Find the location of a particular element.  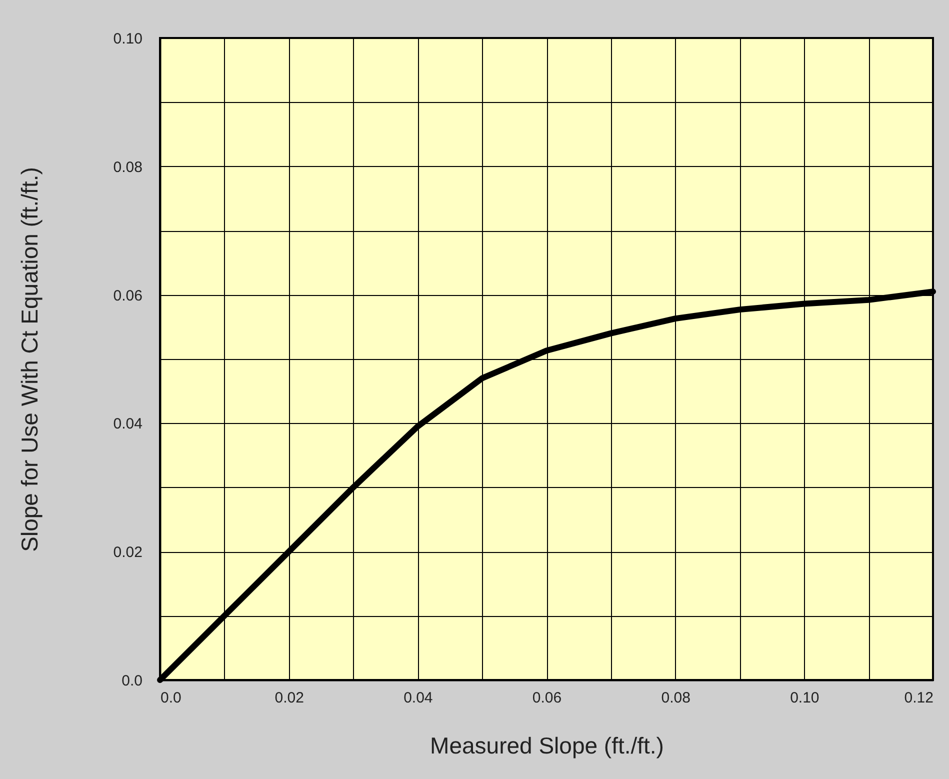

x-axis-title: Measured Slope (ft./ft.) is located at coordinates (547, 745).